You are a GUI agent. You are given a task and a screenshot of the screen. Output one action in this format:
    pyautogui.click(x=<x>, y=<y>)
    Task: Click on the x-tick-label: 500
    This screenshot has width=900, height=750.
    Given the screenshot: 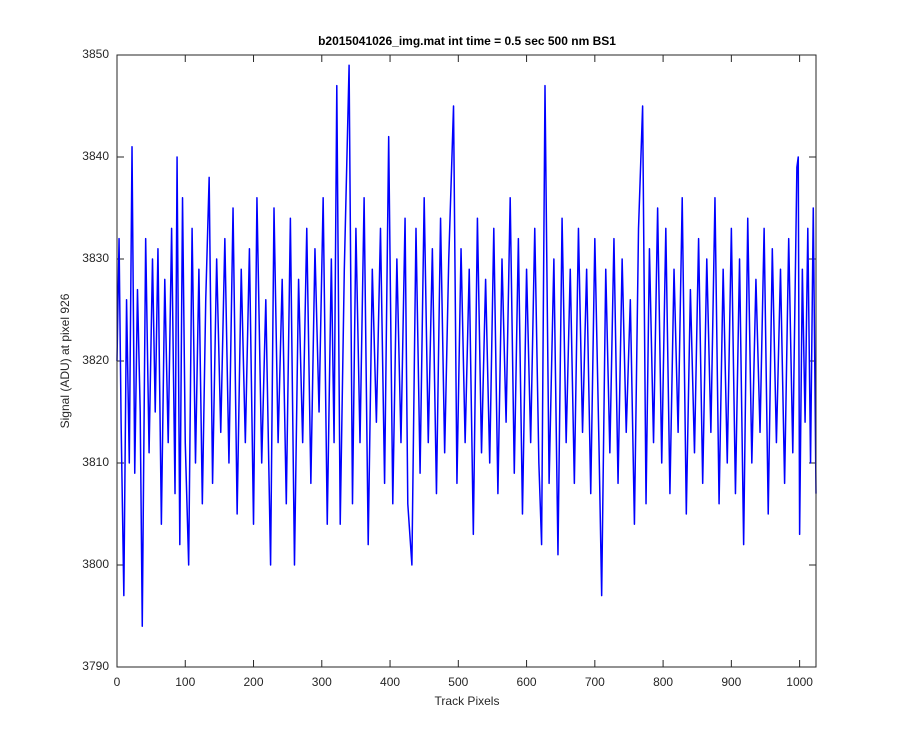 What is the action you would take?
    pyautogui.click(x=458, y=682)
    